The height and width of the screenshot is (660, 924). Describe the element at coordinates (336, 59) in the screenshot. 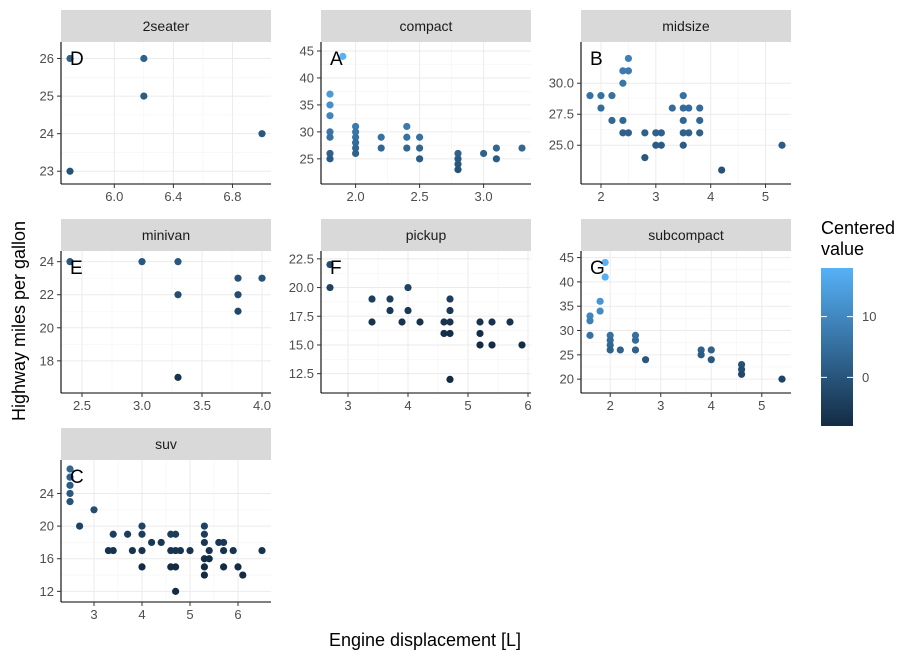

I see `panel-tag-A: A` at that location.